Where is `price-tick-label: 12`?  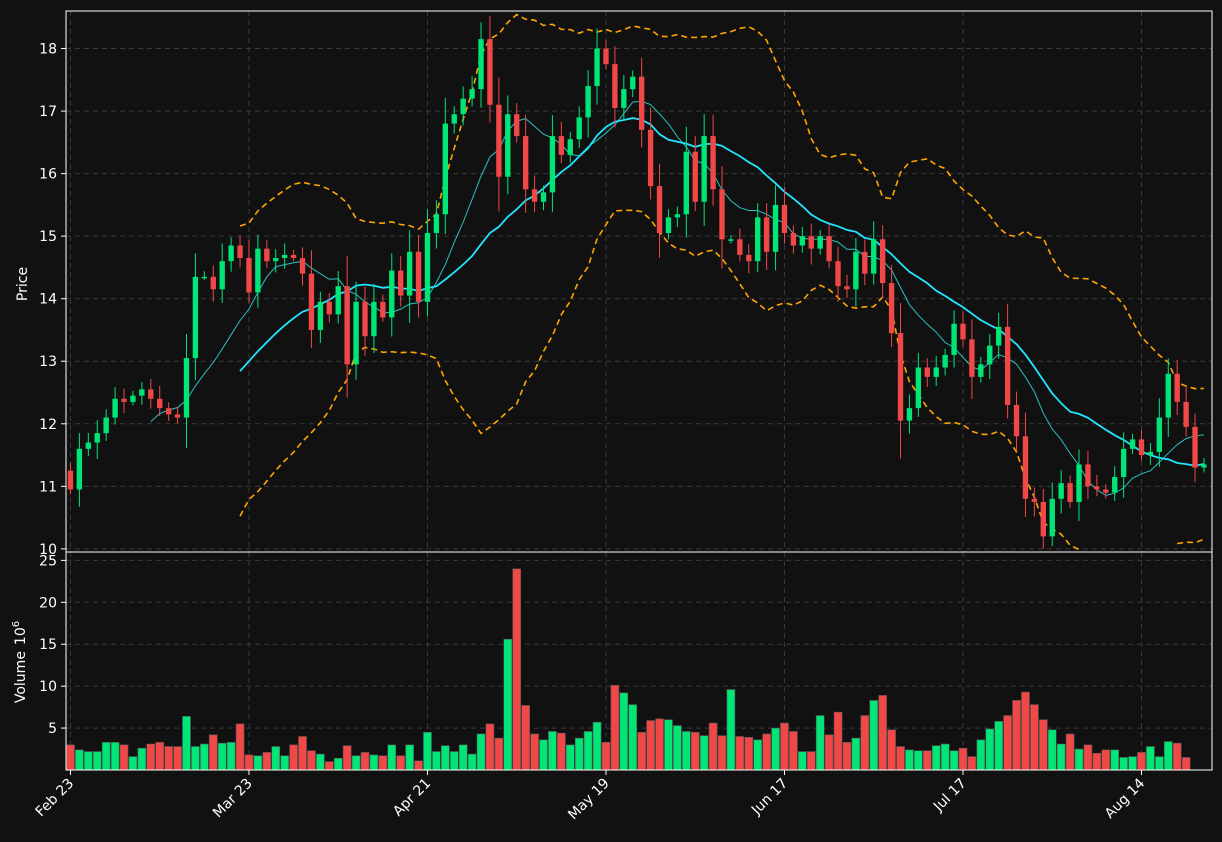 price-tick-label: 12 is located at coordinates (48, 425).